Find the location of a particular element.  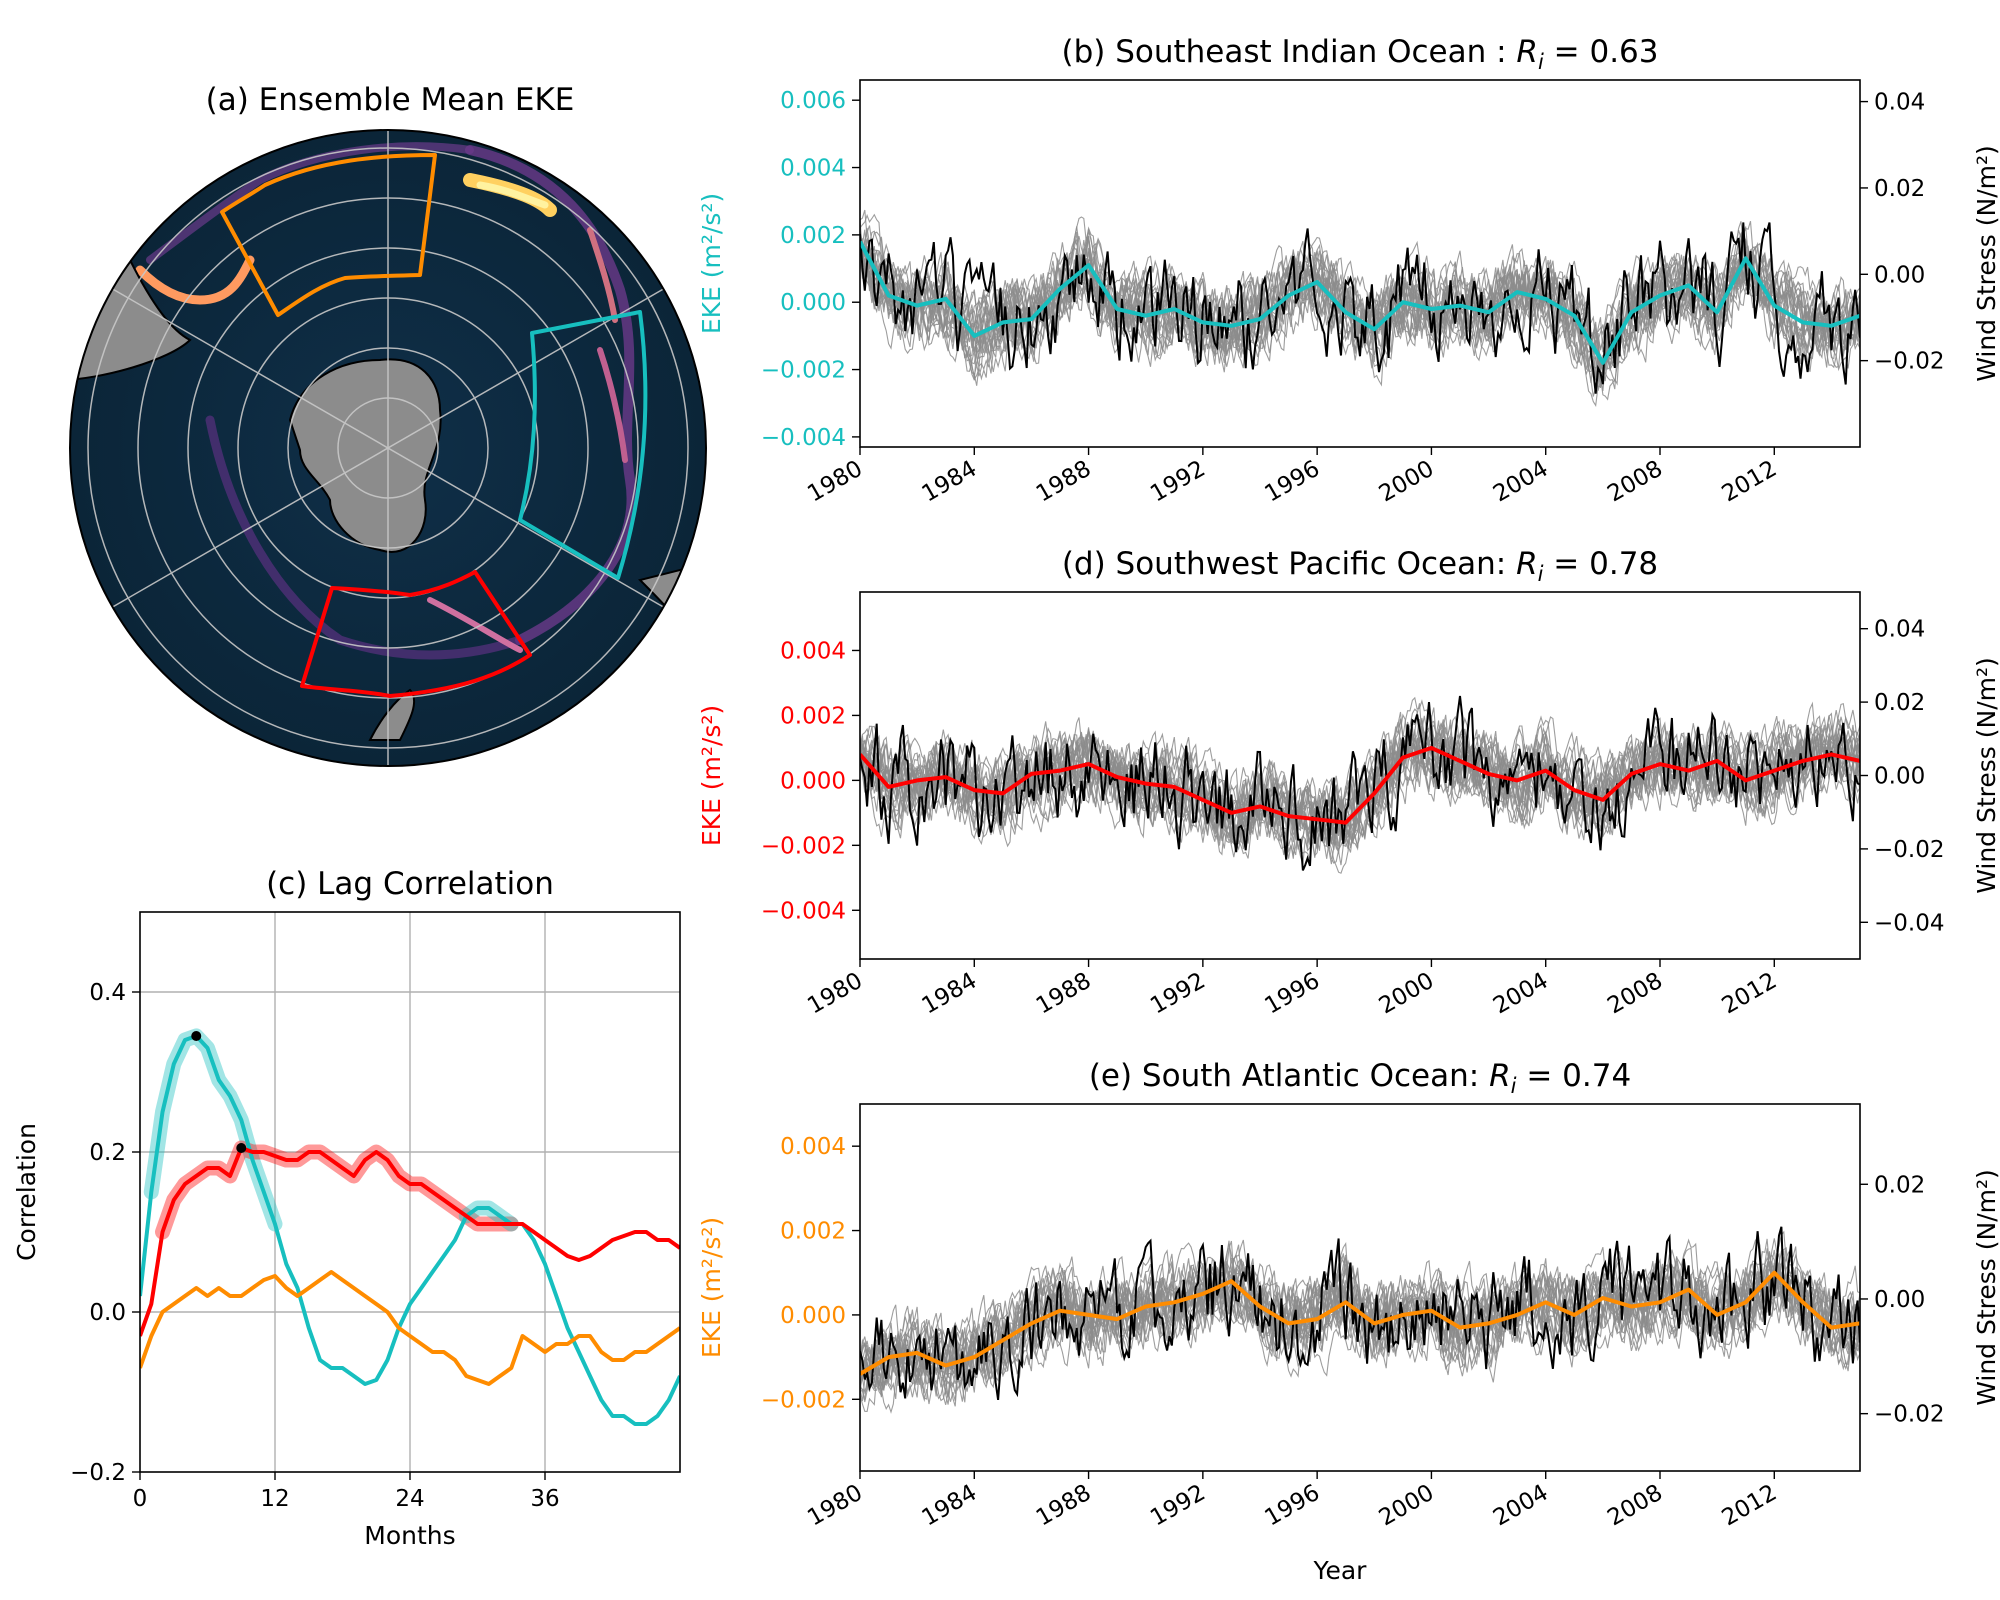

r-value: = 0.63 is located at coordinates (1601, 52).